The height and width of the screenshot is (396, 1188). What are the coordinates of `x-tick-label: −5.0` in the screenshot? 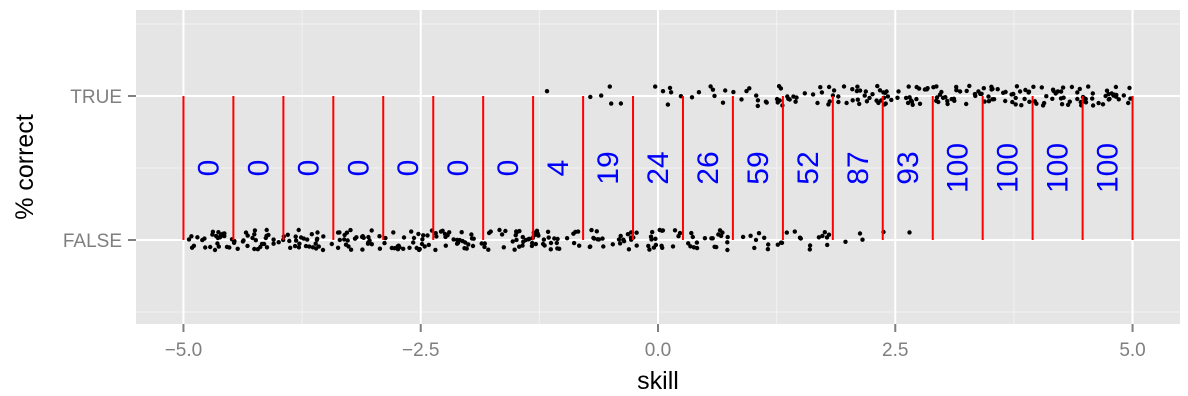 It's located at (184, 350).